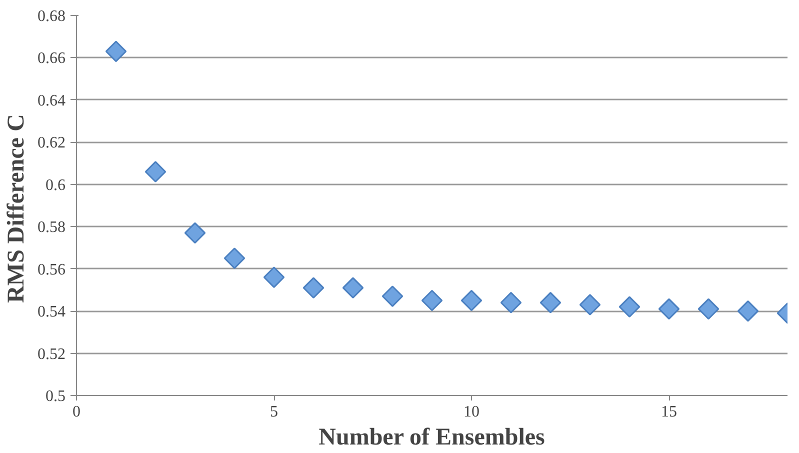 Image resolution: width=799 pixels, height=453 pixels. What do you see at coordinates (669, 412) in the screenshot?
I see `x-tick-label: 15` at bounding box center [669, 412].